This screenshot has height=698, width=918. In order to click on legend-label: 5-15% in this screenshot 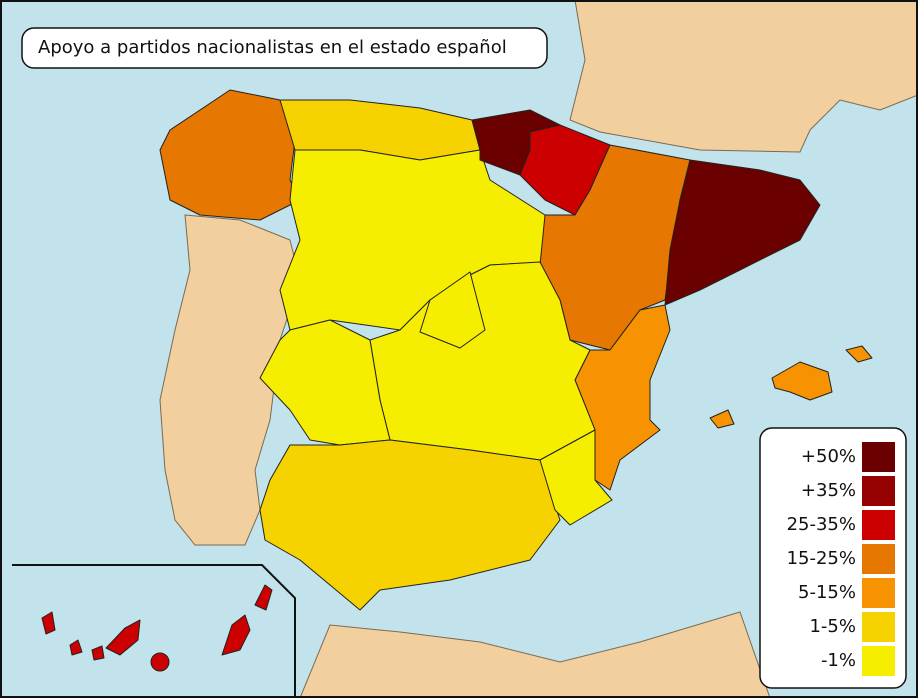, I will do `click(827, 592)`.